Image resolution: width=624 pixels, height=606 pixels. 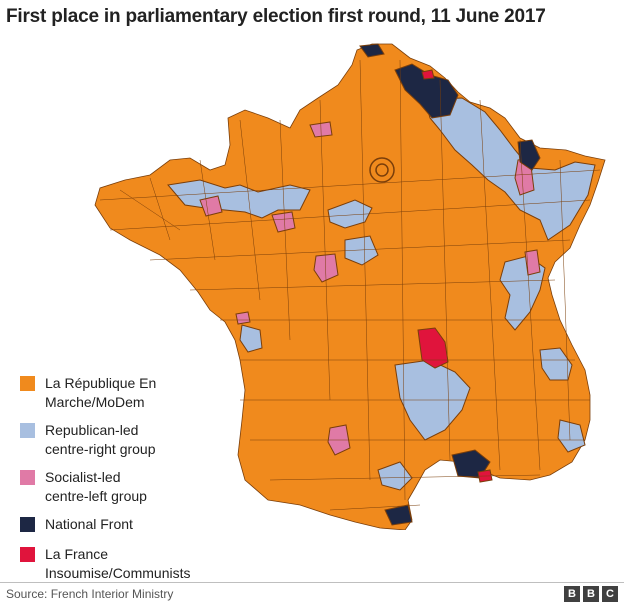 What do you see at coordinates (571, 436) in the screenshot?
I see `region-republican-alps` at bounding box center [571, 436].